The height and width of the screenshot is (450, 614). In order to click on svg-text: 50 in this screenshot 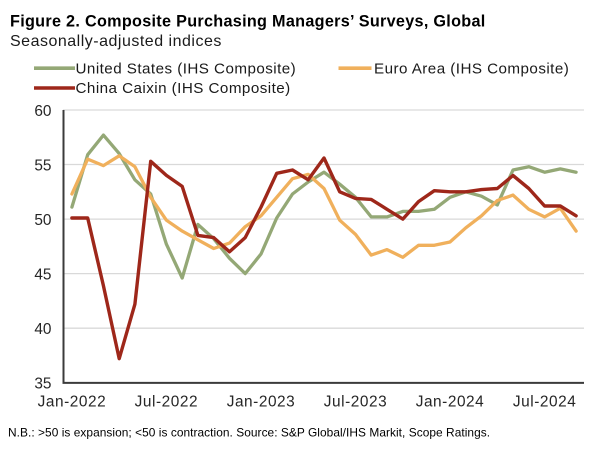, I will do `click(42, 220)`.